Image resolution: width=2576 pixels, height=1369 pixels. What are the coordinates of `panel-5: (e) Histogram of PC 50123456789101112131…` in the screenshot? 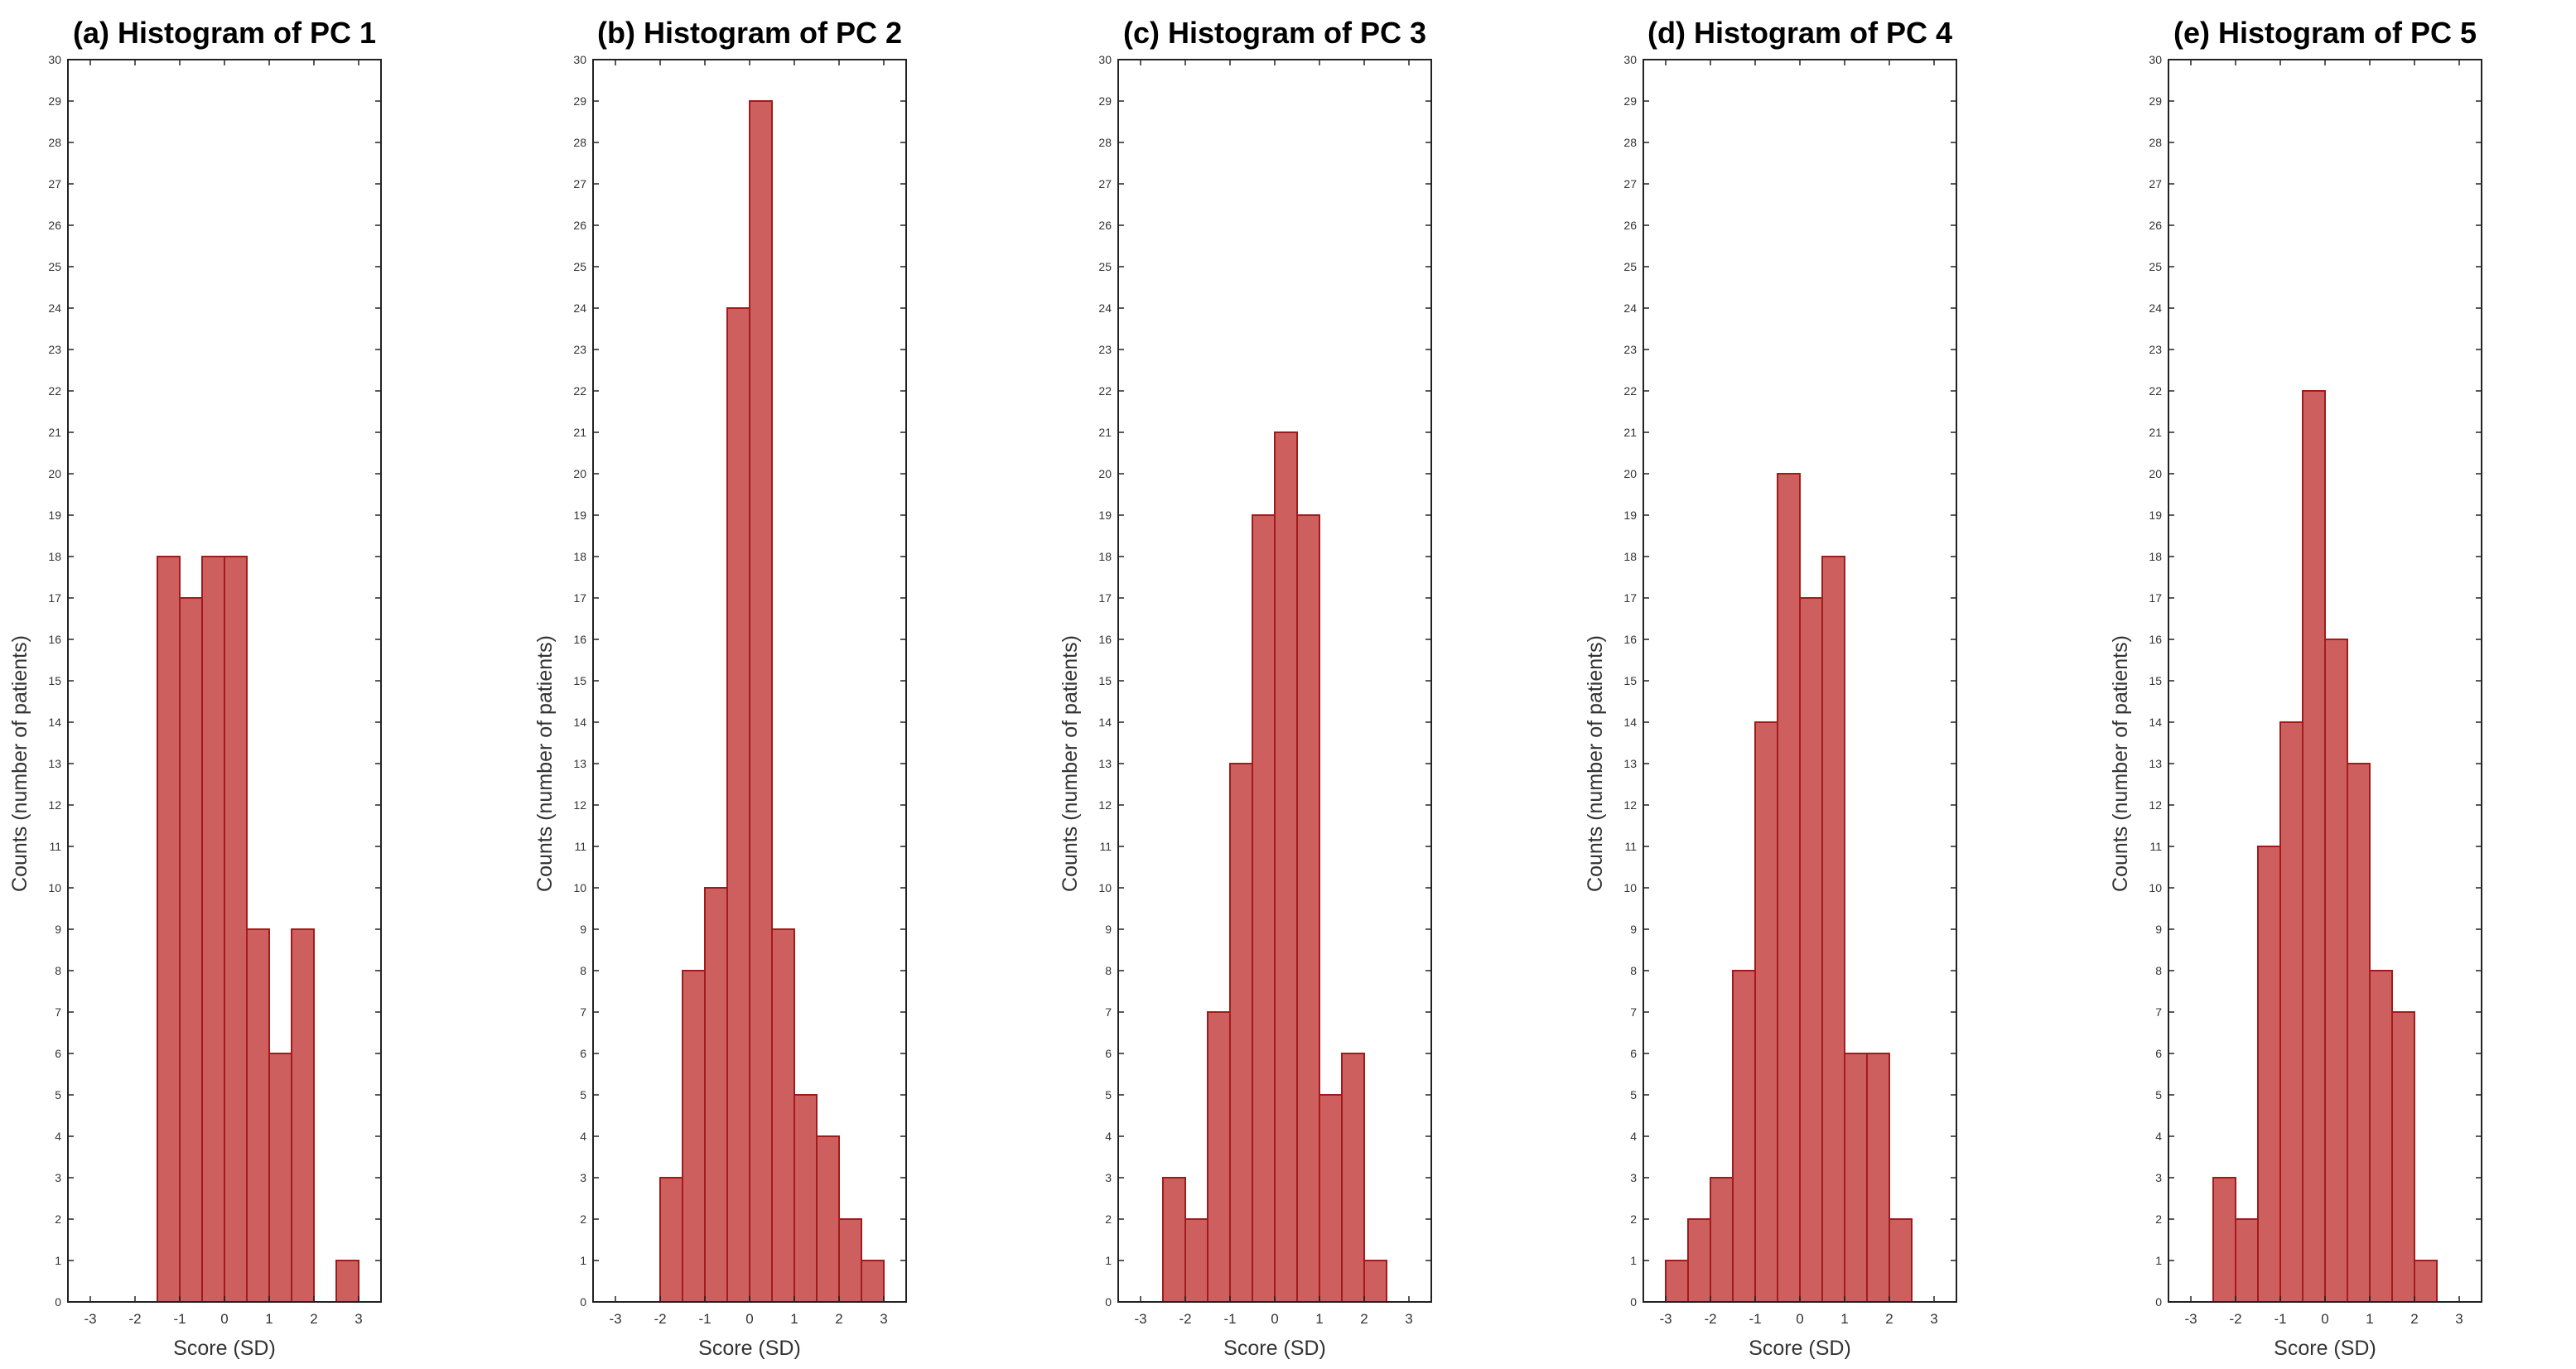 It's located at (2295, 688).